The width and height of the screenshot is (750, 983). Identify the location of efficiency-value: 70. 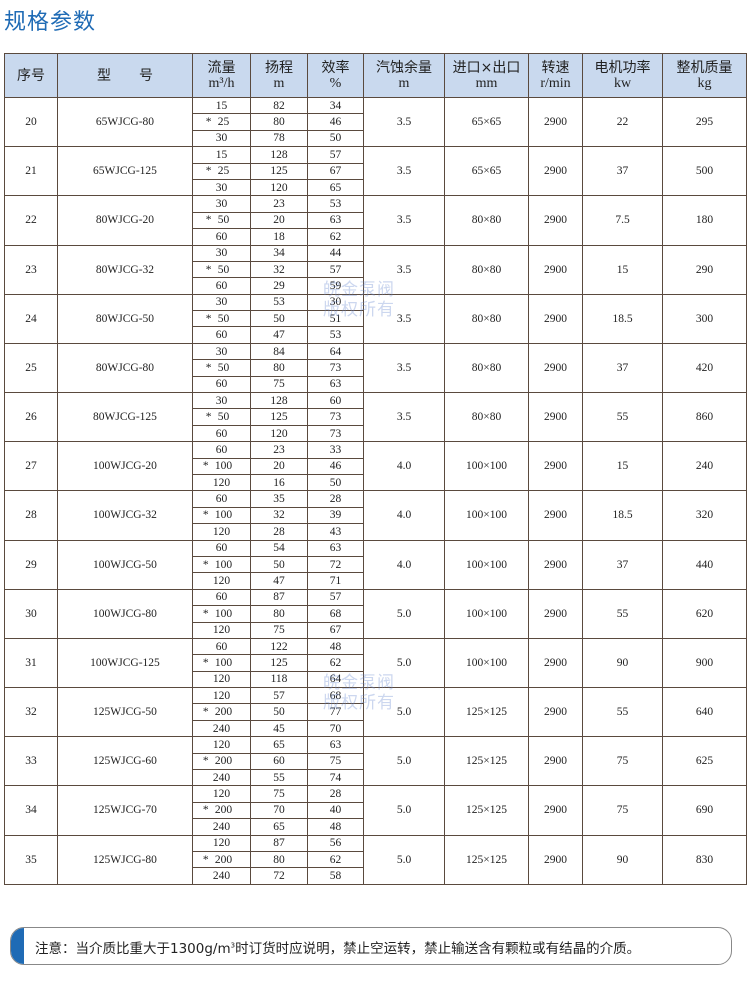
(335, 728).